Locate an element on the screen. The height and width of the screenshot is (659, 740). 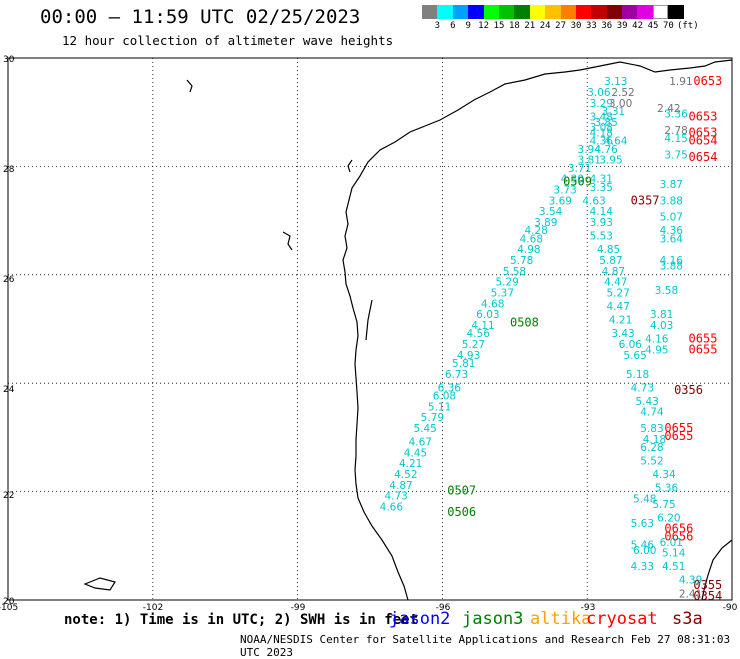
swh-value: 4.73 is located at coordinates (395, 497).